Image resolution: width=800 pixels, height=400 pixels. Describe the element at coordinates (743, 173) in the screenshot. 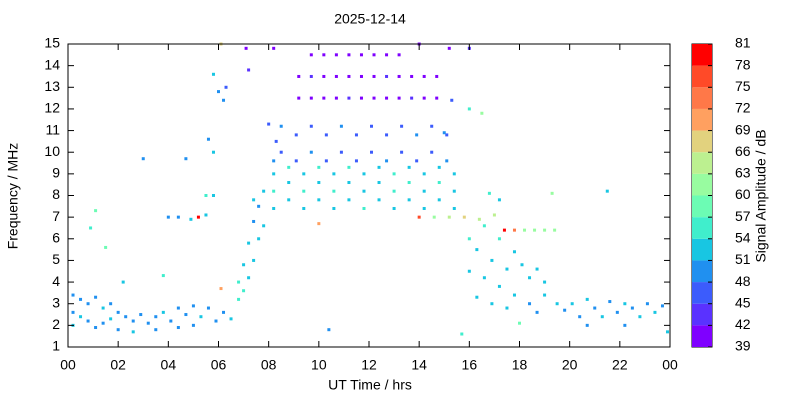

I see `colorbar-tick-label: 63` at that location.